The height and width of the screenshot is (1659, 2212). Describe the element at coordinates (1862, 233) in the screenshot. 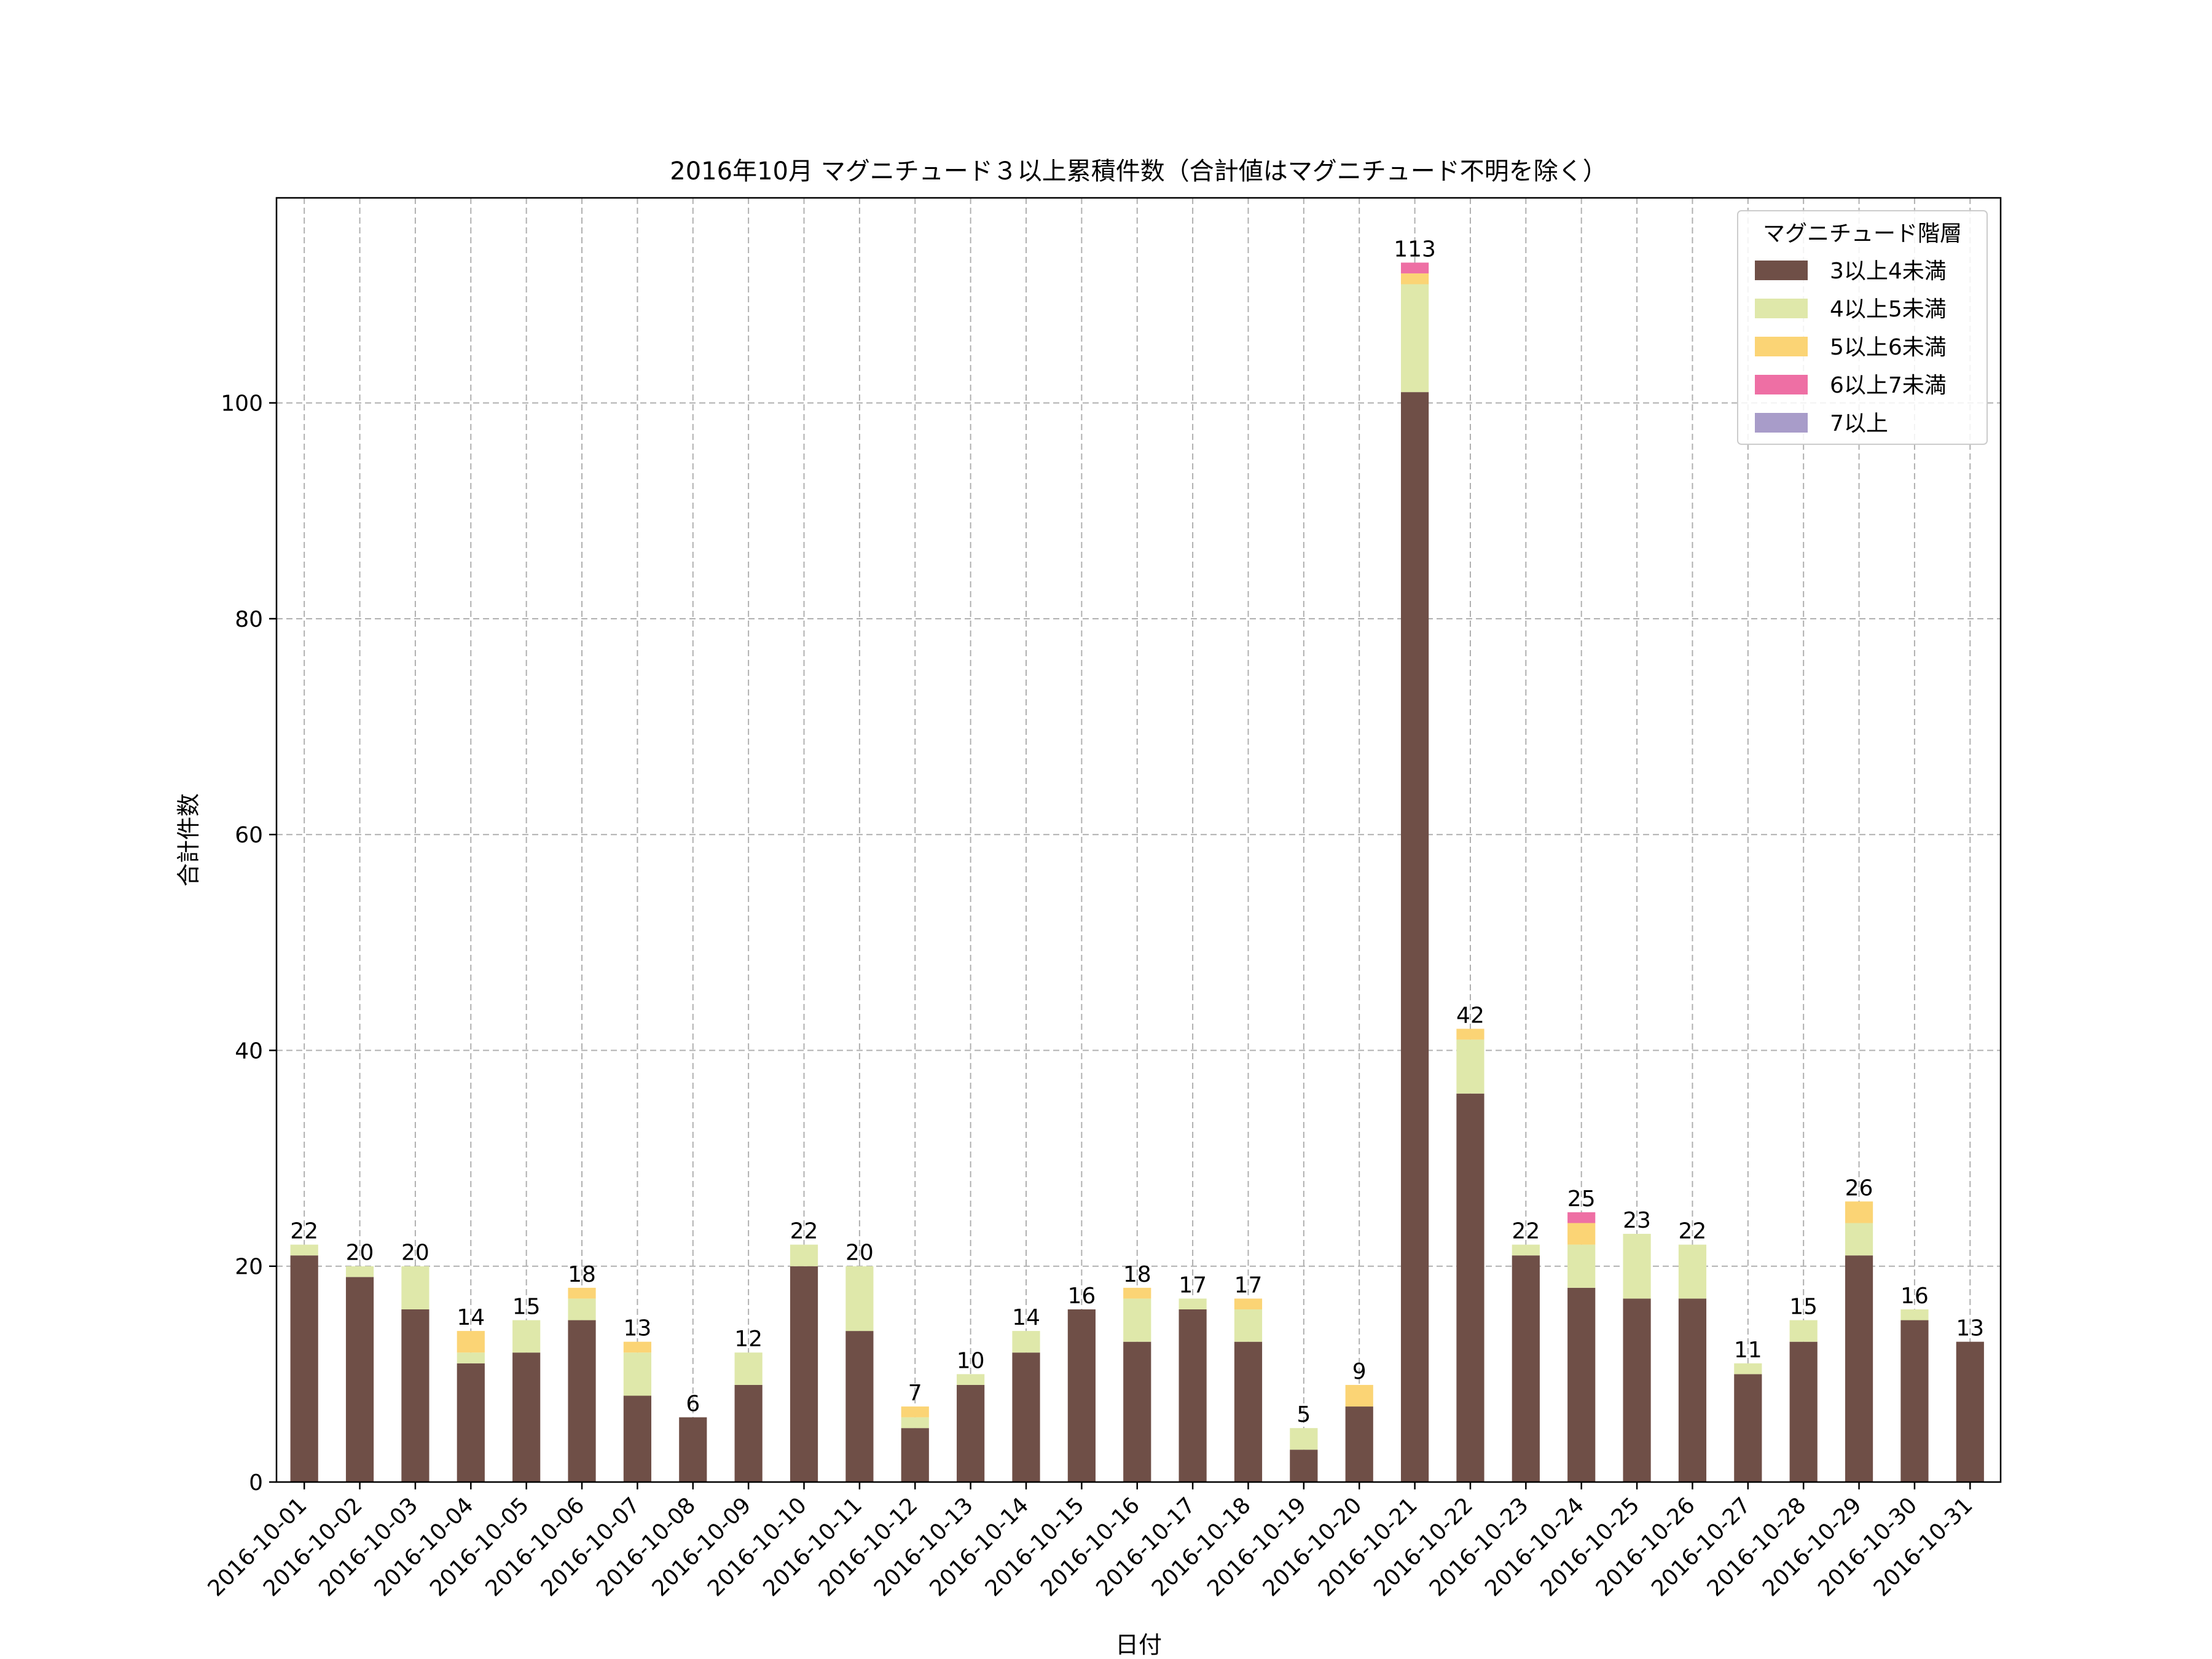

I see `legend-title: マグニチュード階層` at that location.